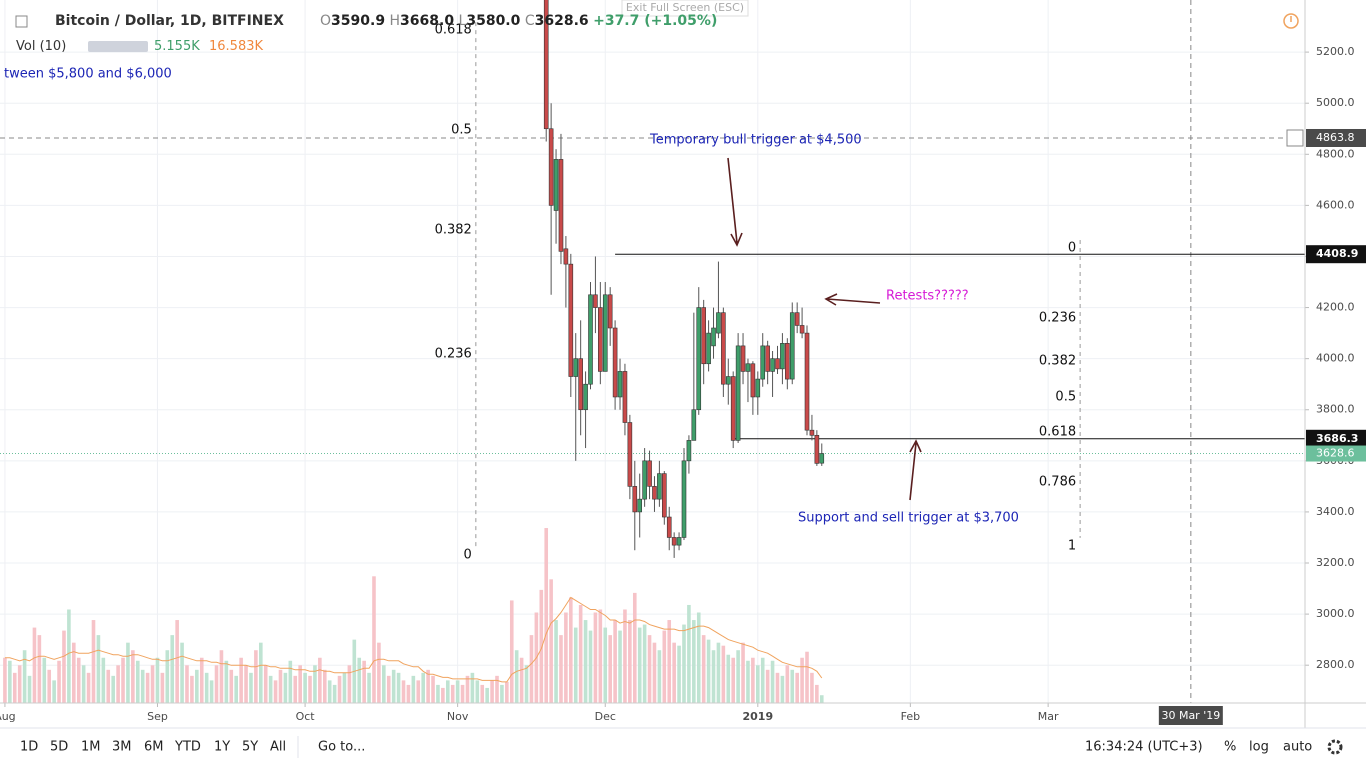  What do you see at coordinates (1335, 747) in the screenshot?
I see `settings-icon` at bounding box center [1335, 747].